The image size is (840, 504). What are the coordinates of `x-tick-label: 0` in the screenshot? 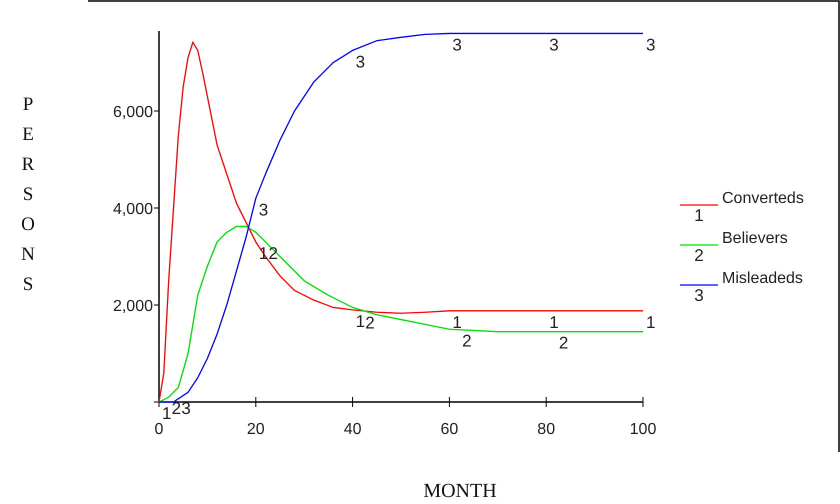 It's located at (159, 429).